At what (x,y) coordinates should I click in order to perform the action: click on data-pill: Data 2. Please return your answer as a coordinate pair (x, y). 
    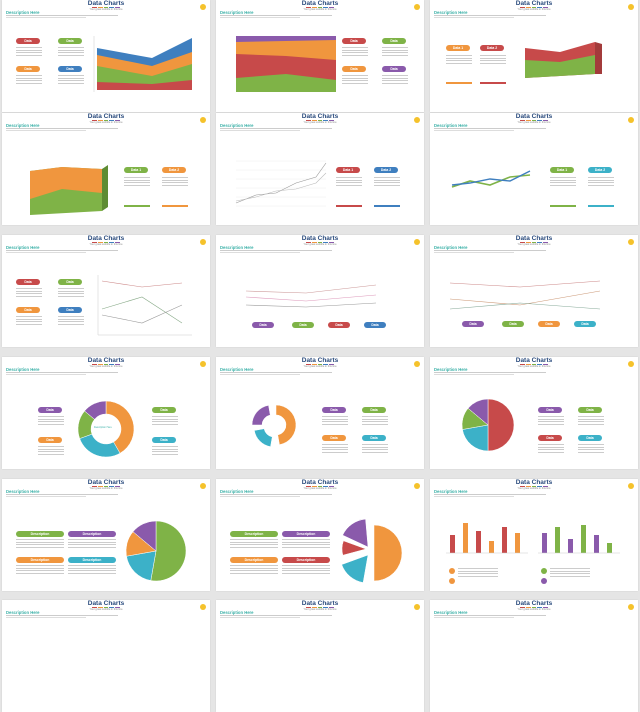
    Looking at the image, I should click on (174, 170).